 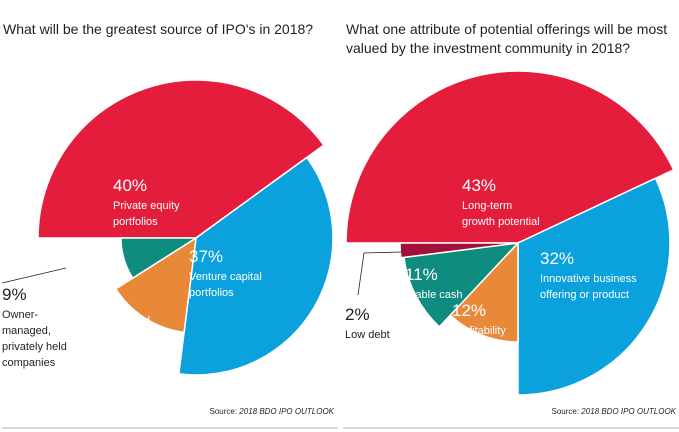 I want to click on category-label-owner-managed-privately-held-companies: Owner-, so click(x=20, y=315).